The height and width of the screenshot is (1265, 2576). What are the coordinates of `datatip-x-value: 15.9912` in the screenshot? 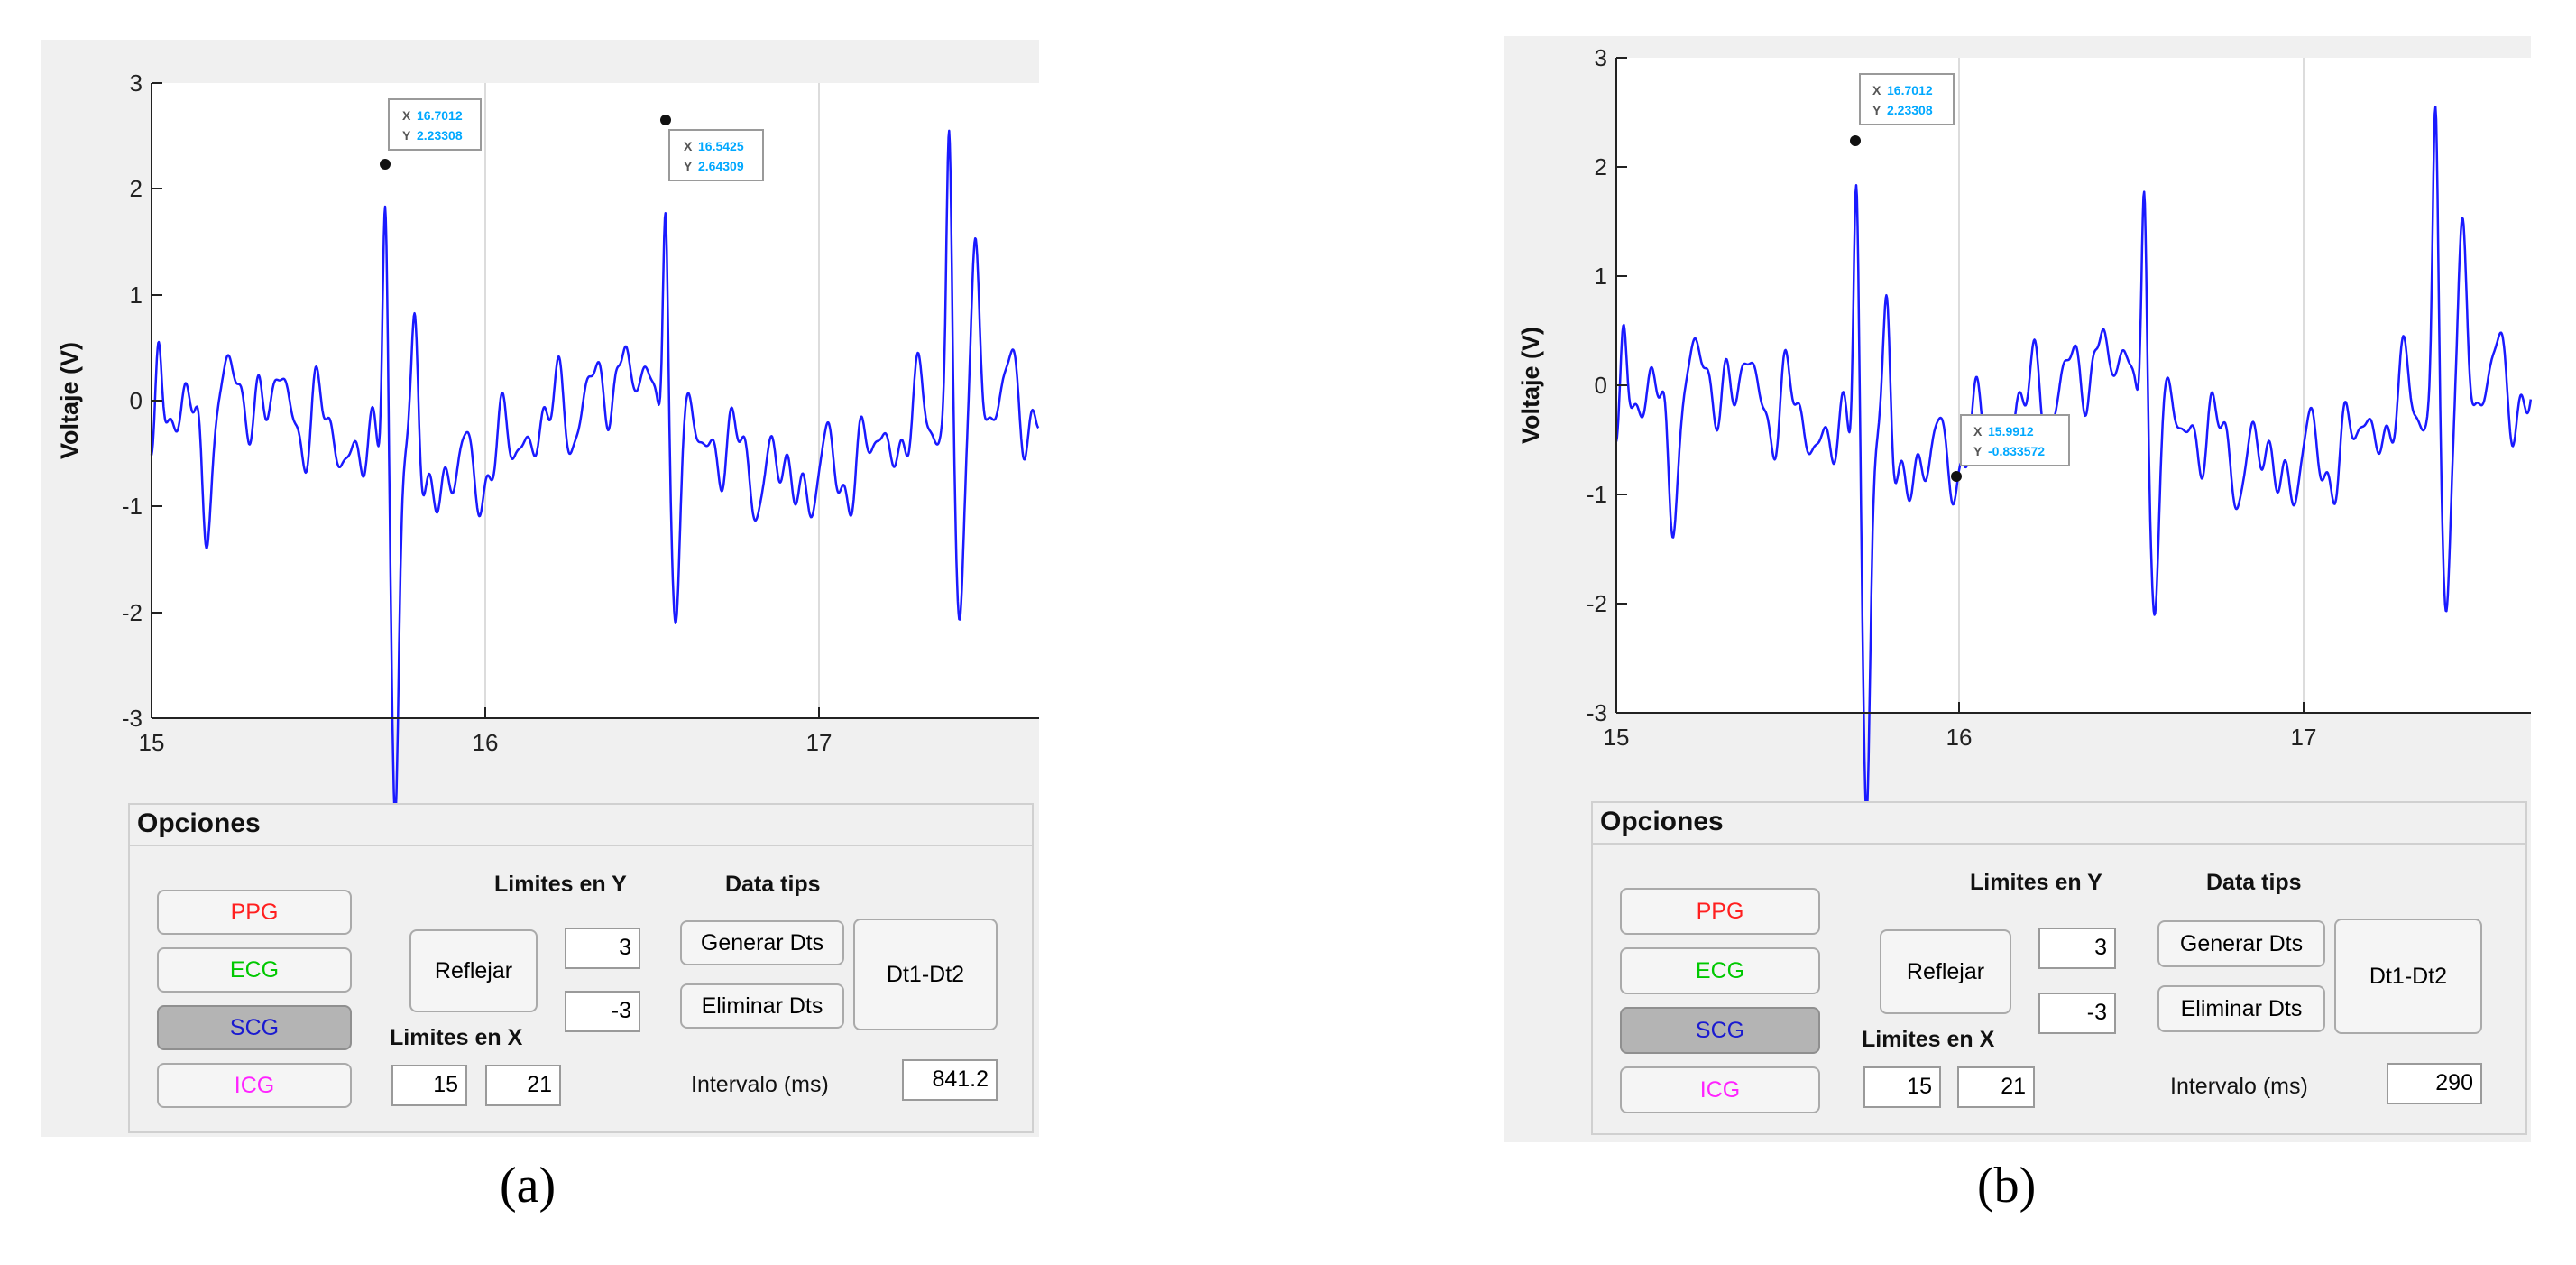 It's located at (2011, 431).